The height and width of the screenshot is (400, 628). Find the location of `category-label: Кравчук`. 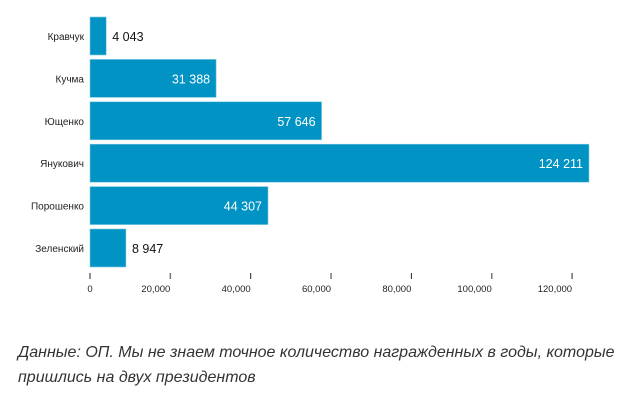

category-label: Кравчук is located at coordinates (66, 37).